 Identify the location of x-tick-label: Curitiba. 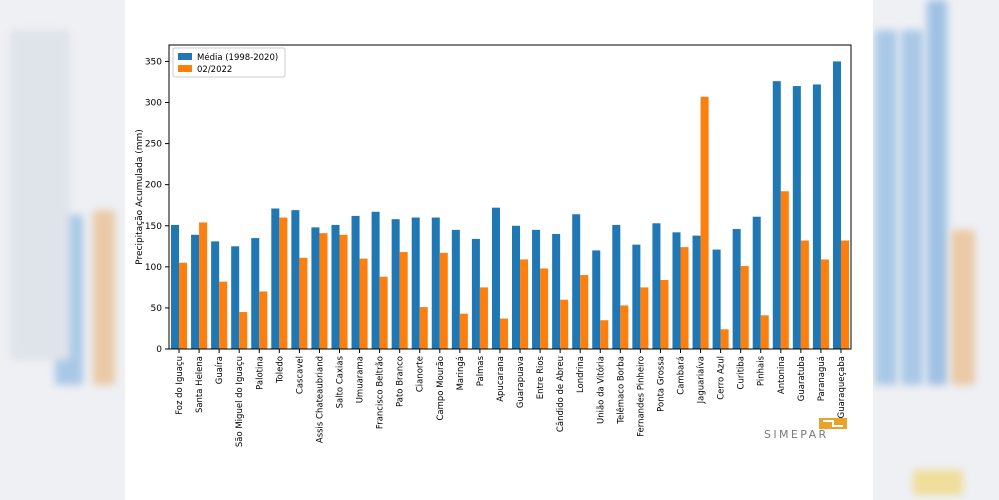
(742, 372).